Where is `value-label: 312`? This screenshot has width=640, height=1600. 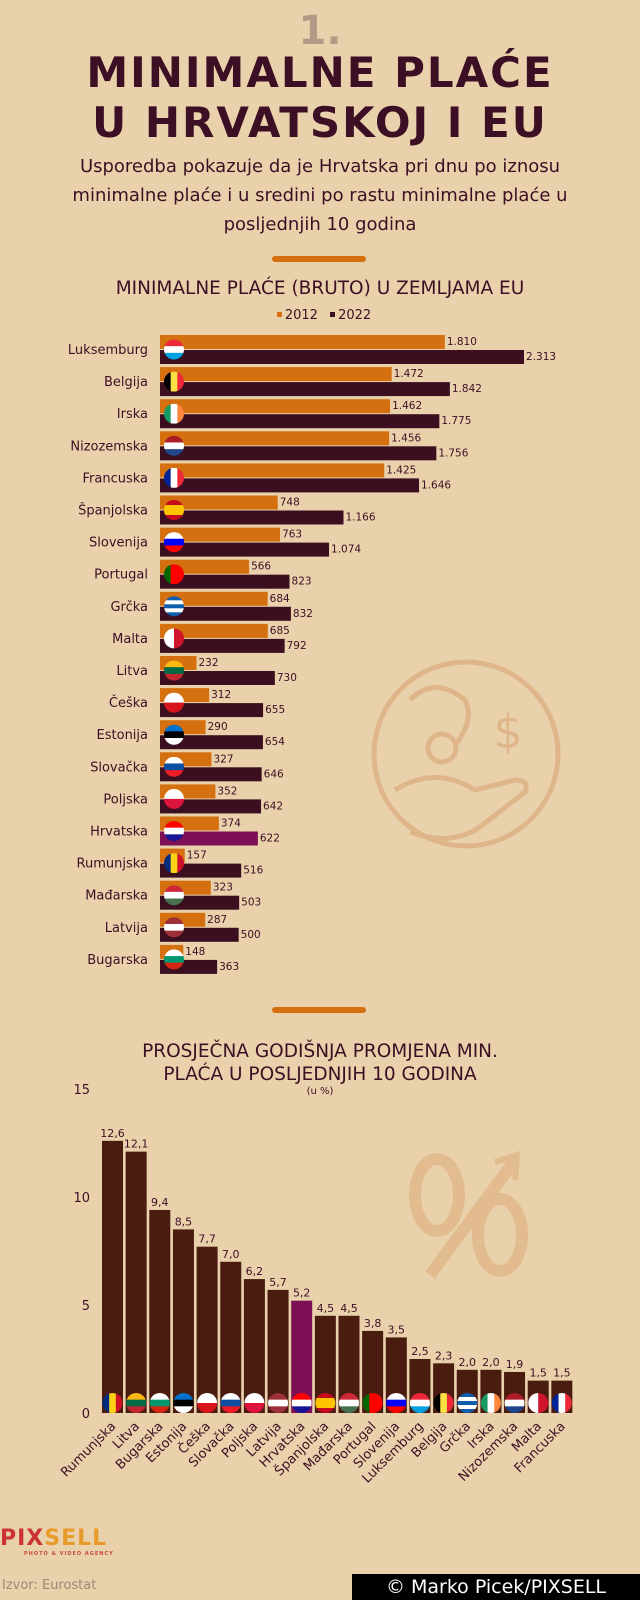 value-label: 312 is located at coordinates (221, 695).